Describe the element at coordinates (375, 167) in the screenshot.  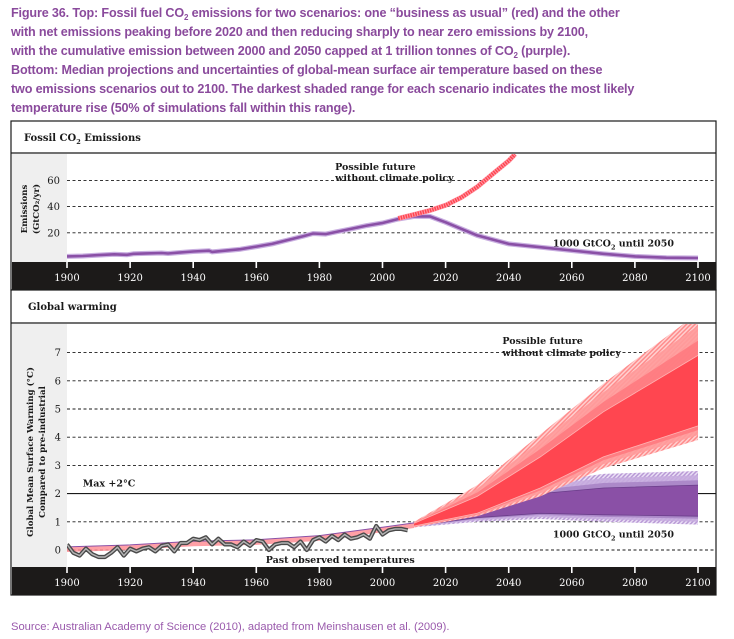
I see `emissions-annotation-no-policy: Possible future` at that location.